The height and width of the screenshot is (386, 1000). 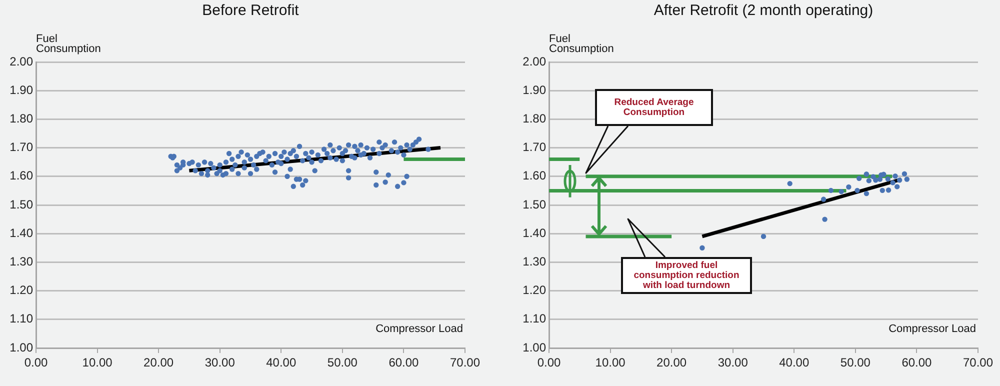 What do you see at coordinates (649, 131) in the screenshot?
I see `callout: Reduced Average Consumption` at bounding box center [649, 131].